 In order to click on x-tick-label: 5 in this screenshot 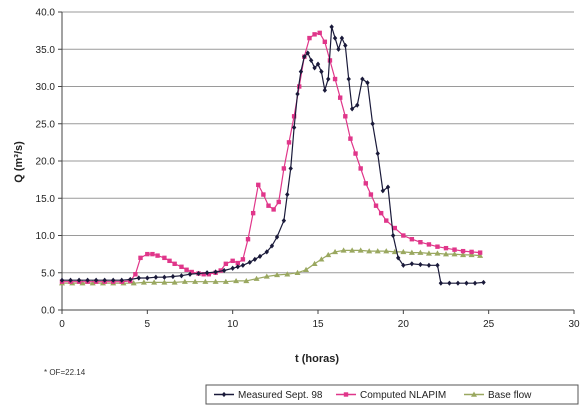, I will do `click(148, 324)`.